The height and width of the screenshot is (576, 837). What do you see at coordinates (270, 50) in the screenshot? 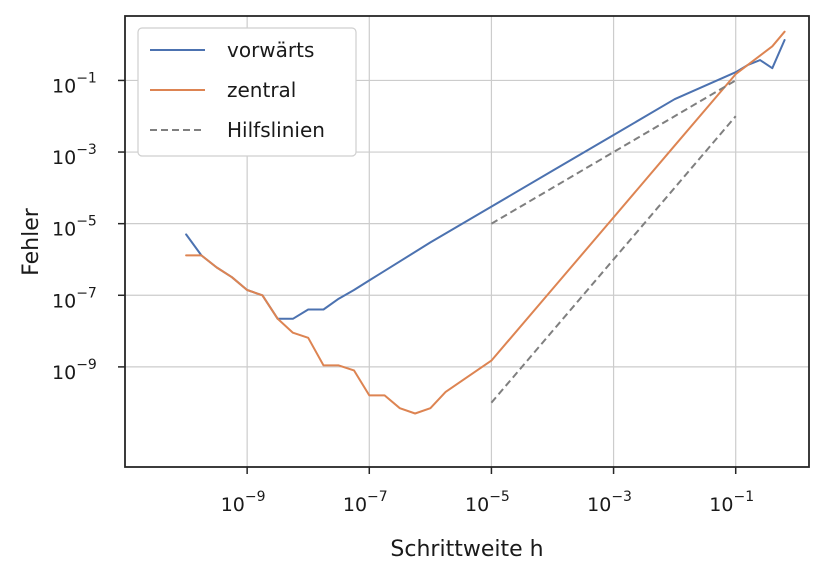
I see `legend-label: vorwärts` at bounding box center [270, 50].